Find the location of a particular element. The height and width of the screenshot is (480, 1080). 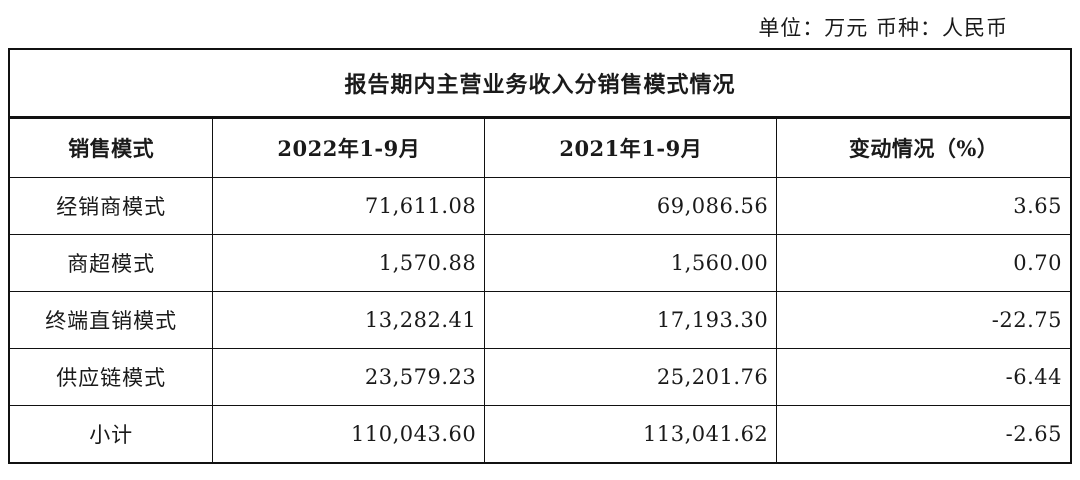

col-header-2021: 2021年1-9月 is located at coordinates (631, 147).